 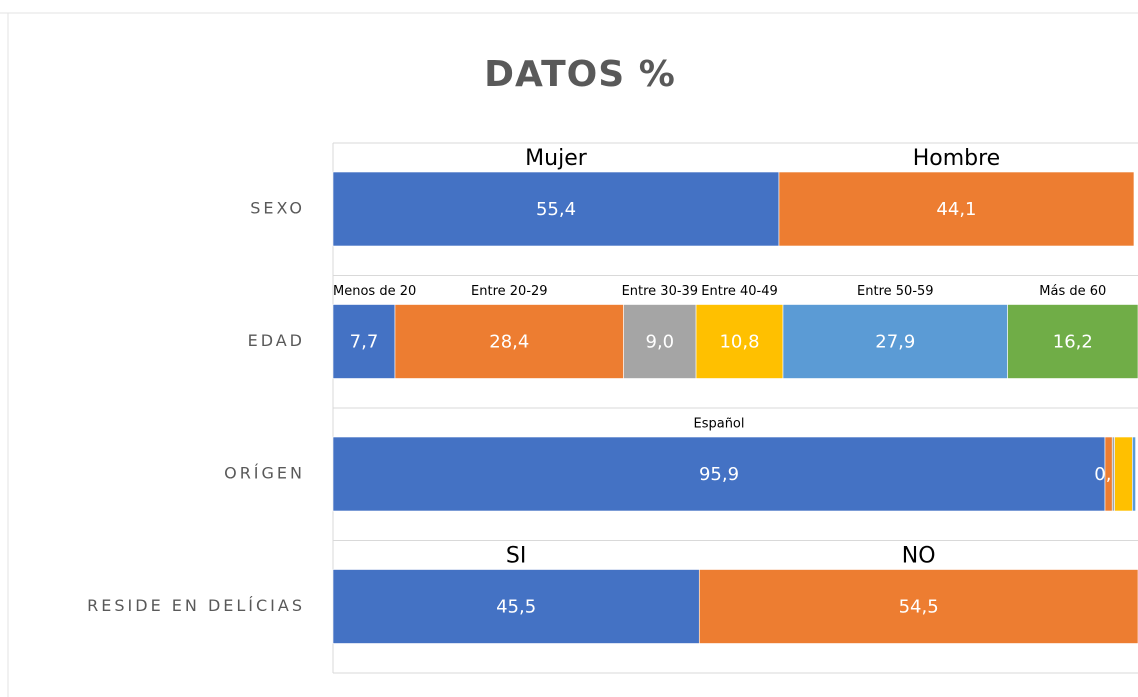 I want to click on segment-name: Hombre, so click(x=957, y=158).